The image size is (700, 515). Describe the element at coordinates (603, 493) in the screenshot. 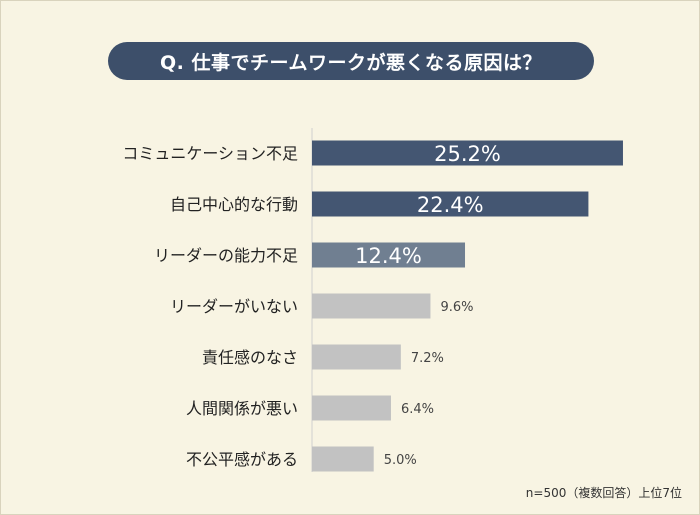

I see `sample-note: n=500（複数回答）上位7位` at that location.